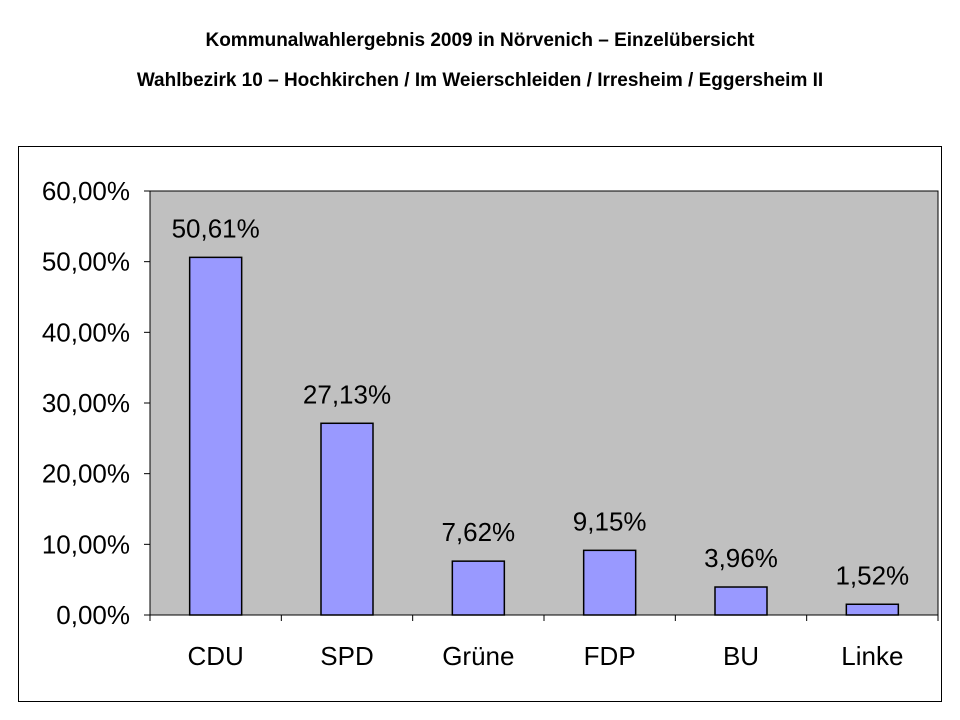 The height and width of the screenshot is (720, 960). What do you see at coordinates (609, 582) in the screenshot?
I see `bar-fdp` at bounding box center [609, 582].